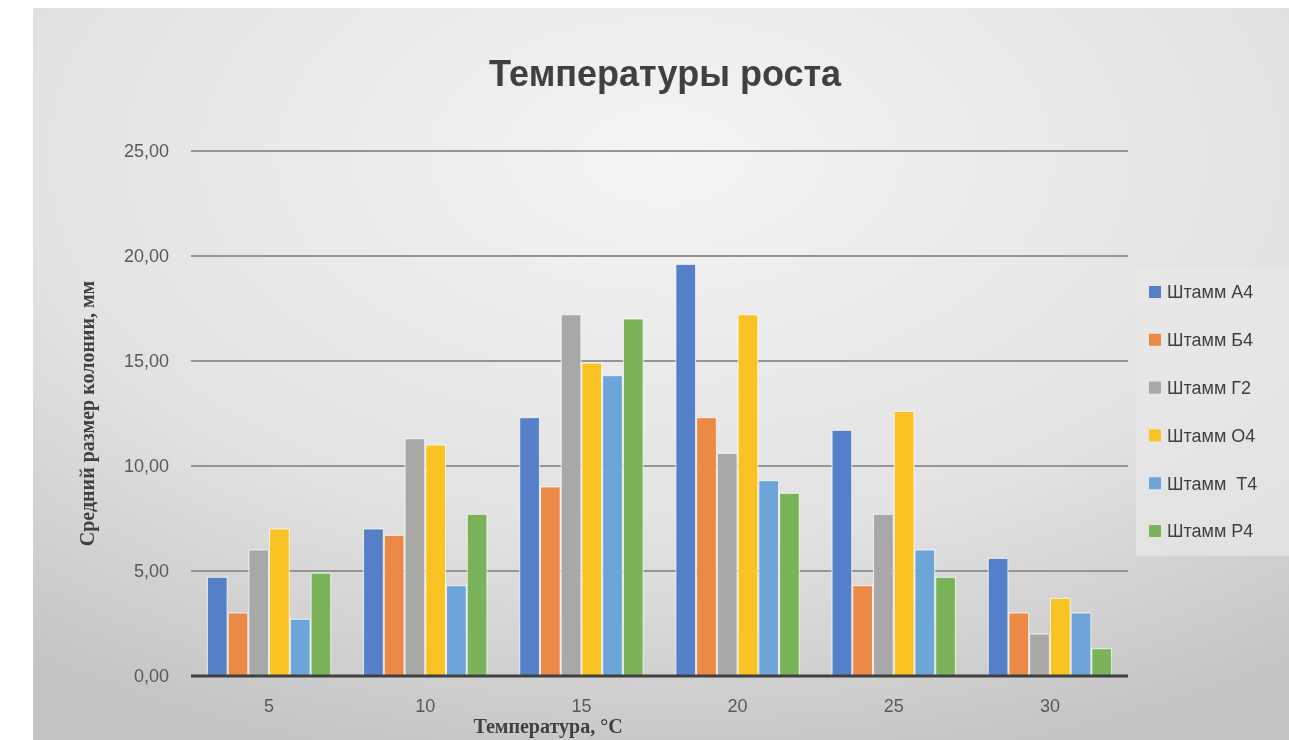 This screenshot has width=1289, height=740. What do you see at coordinates (146, 361) in the screenshot?
I see `y-tick-label: 15,00` at bounding box center [146, 361].